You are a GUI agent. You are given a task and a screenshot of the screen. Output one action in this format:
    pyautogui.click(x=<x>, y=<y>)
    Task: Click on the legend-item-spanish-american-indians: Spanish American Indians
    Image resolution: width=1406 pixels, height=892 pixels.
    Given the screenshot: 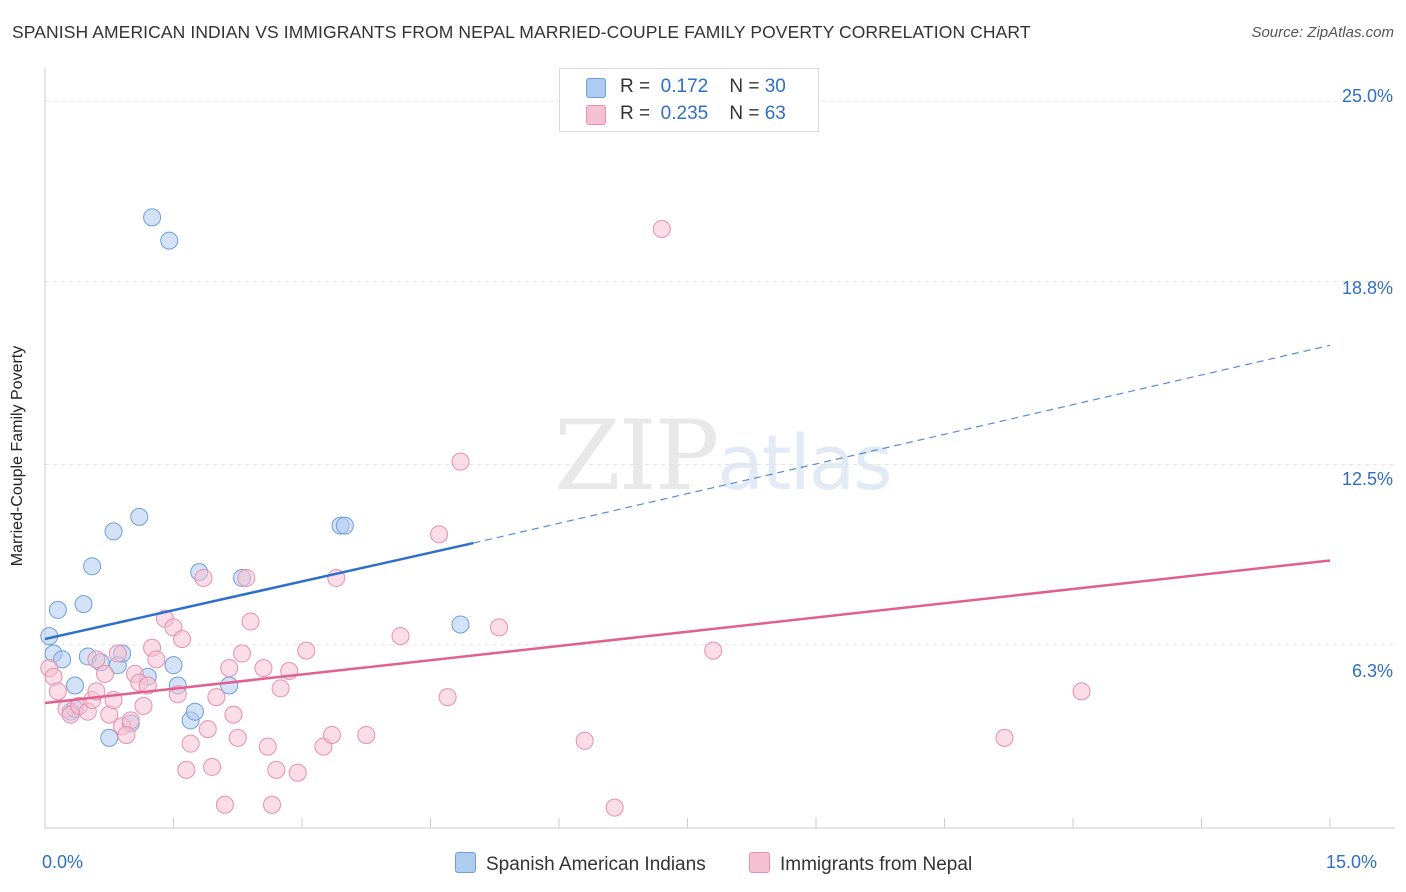 What is the action you would take?
    pyautogui.click(x=580, y=864)
    